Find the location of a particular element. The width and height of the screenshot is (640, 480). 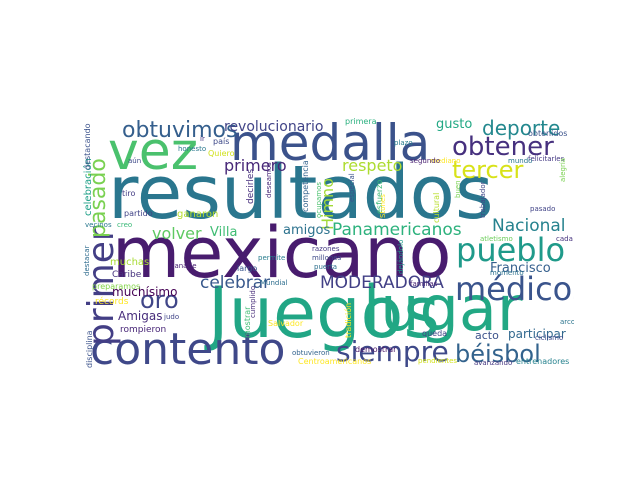

cloud-word: tradición is located at coordinates (348, 320).